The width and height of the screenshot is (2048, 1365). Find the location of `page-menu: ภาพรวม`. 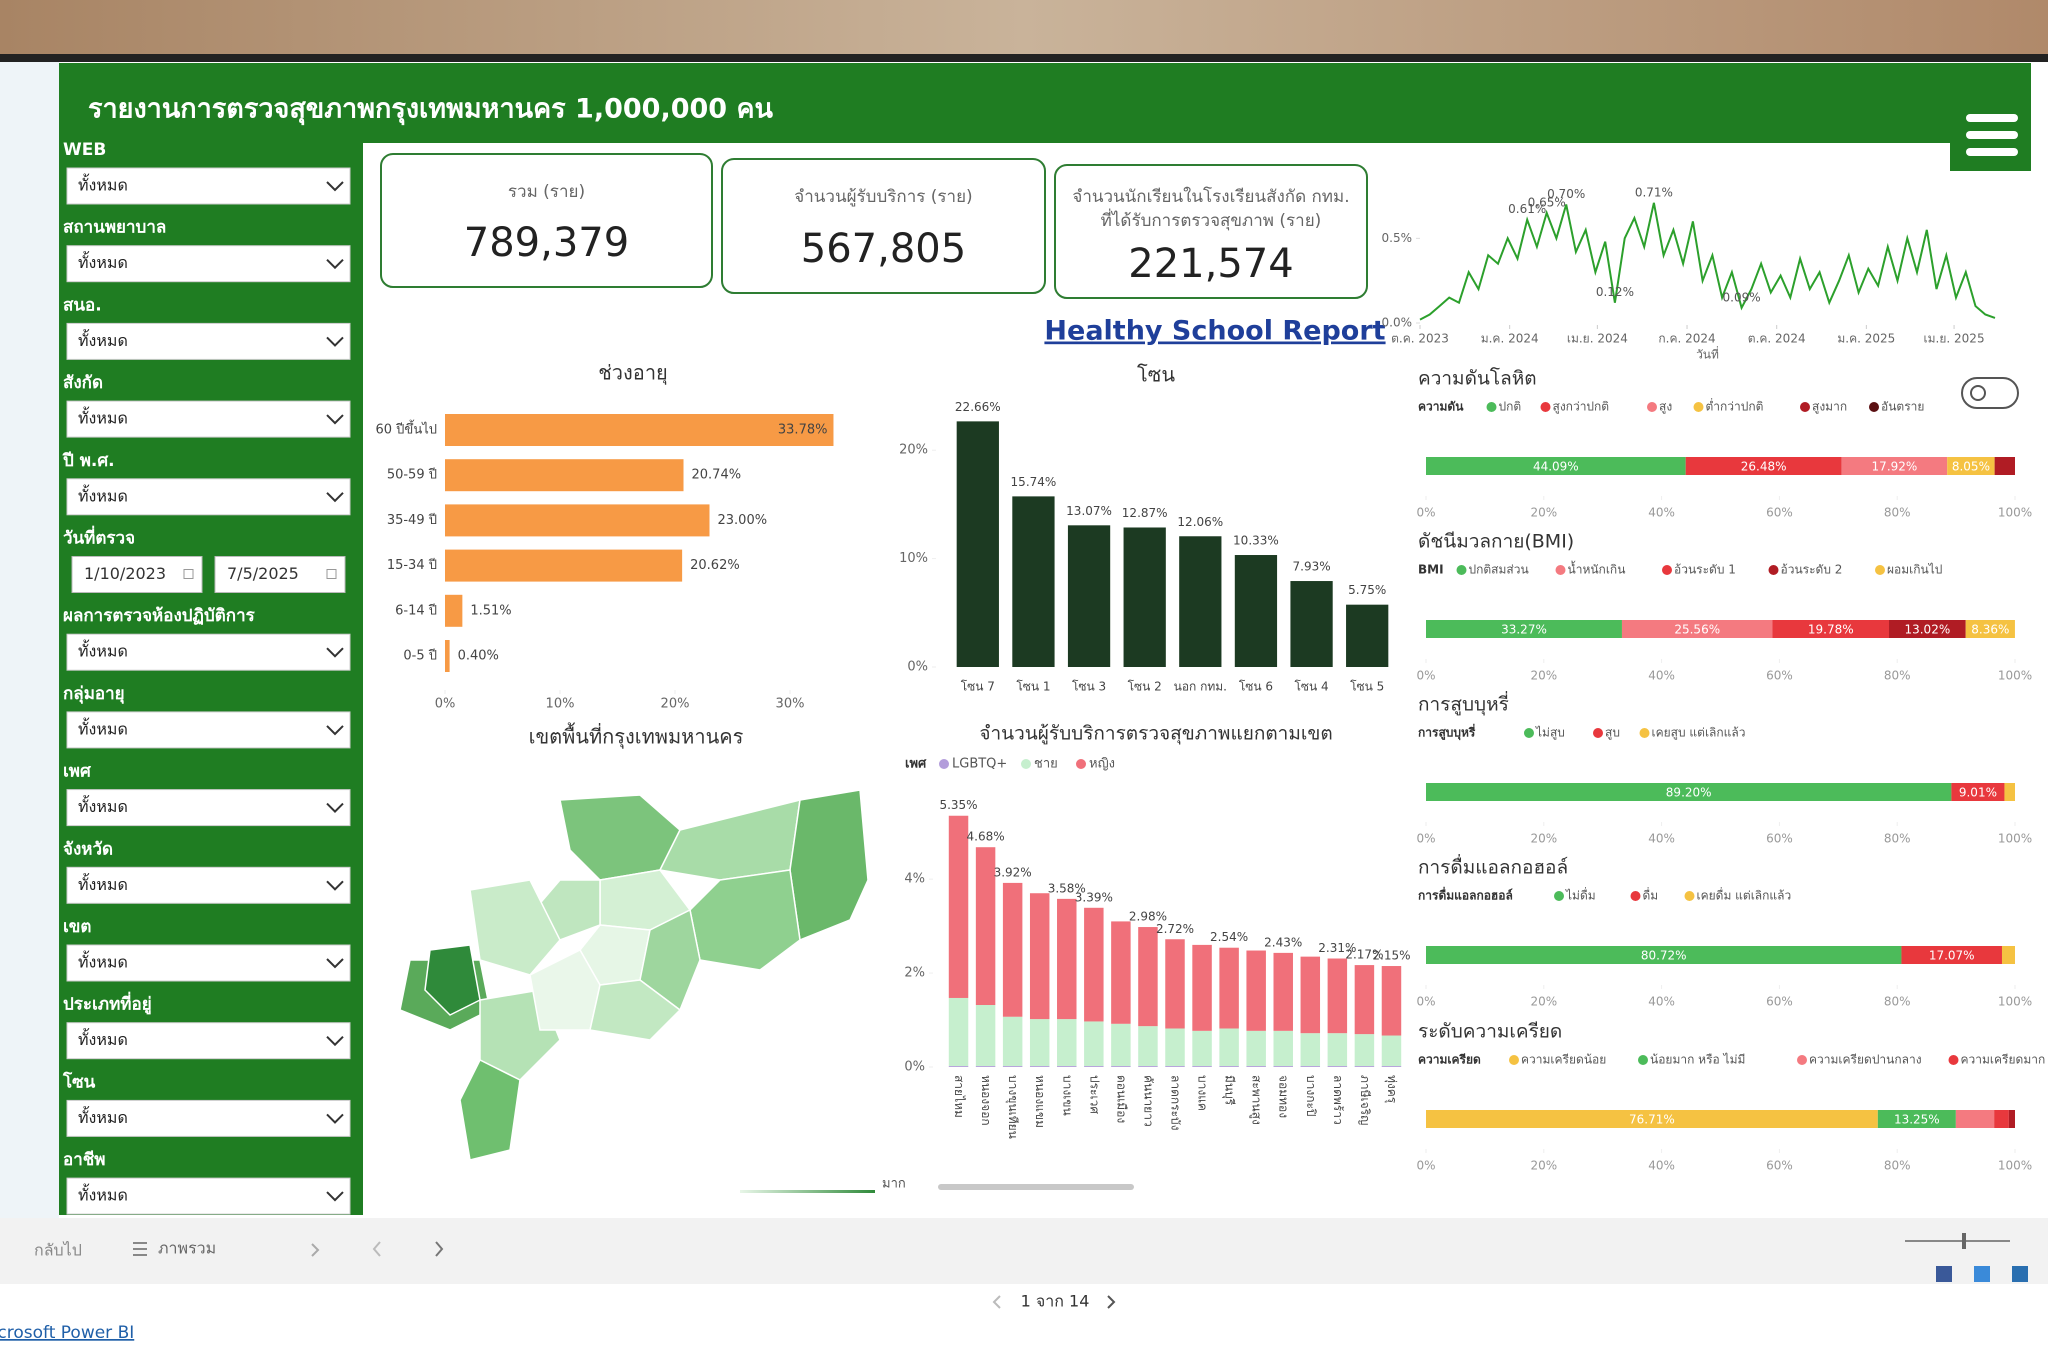

page-menu: ภาพรวม is located at coordinates (187, 1248).